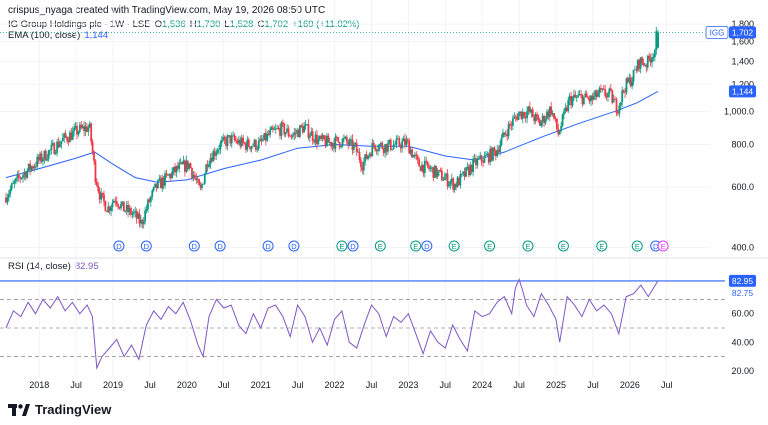  I want to click on future_earnings-event-marker: E, so click(663, 246).